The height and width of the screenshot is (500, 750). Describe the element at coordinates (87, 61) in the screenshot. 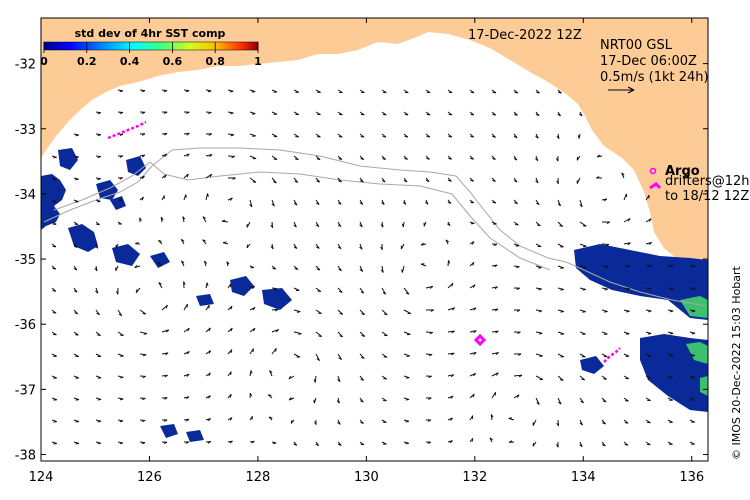

I see `colorbar-tick-label: 0.2` at that location.